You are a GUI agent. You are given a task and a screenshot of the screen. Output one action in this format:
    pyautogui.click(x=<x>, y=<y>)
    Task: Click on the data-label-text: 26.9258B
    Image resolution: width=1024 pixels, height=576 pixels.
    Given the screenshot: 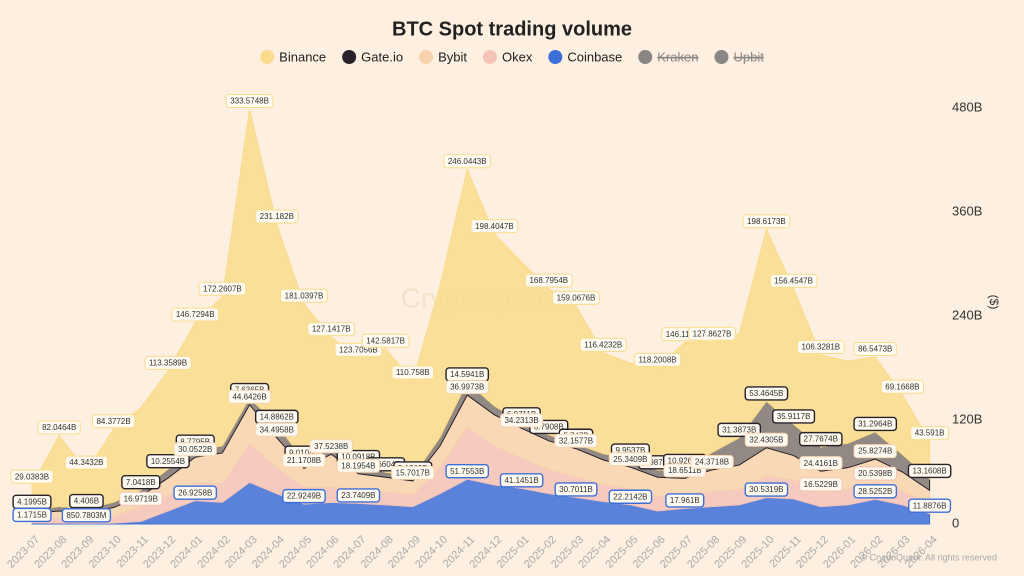 What is the action you would take?
    pyautogui.click(x=195, y=492)
    